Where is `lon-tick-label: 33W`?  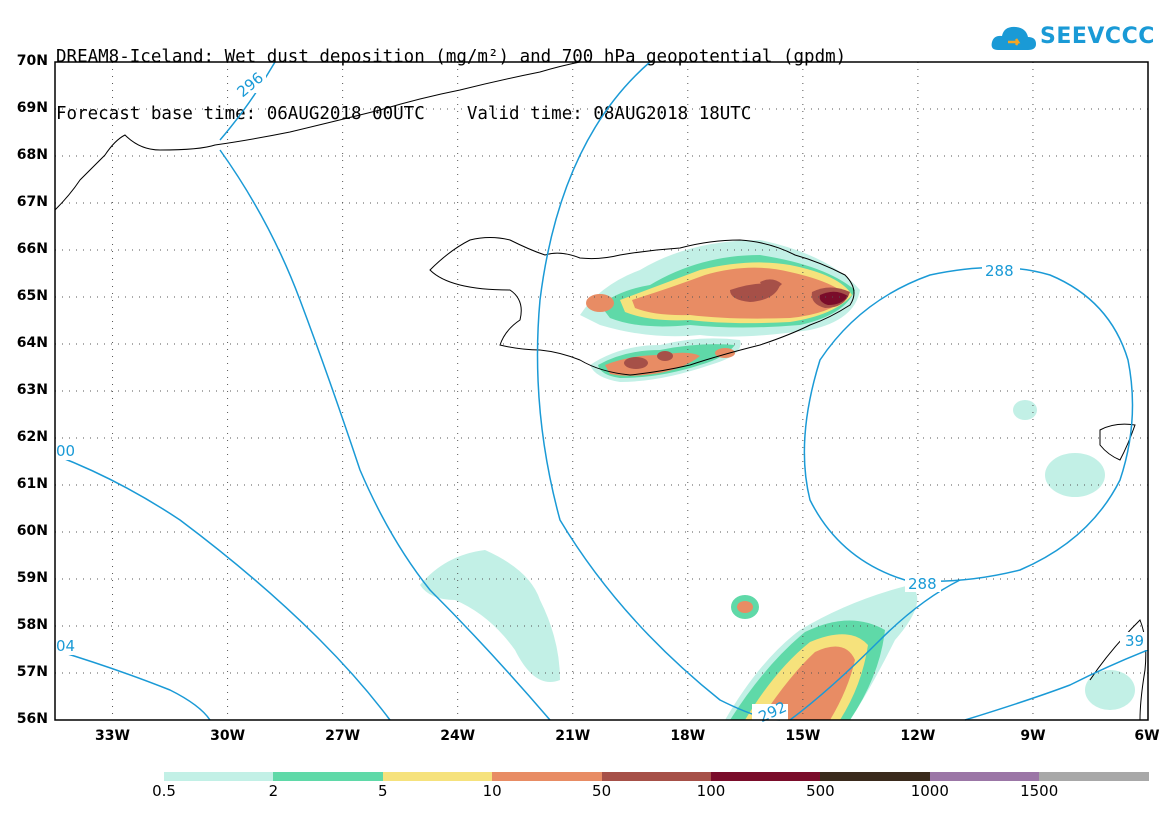 lon-tick-label: 33W is located at coordinates (112, 736).